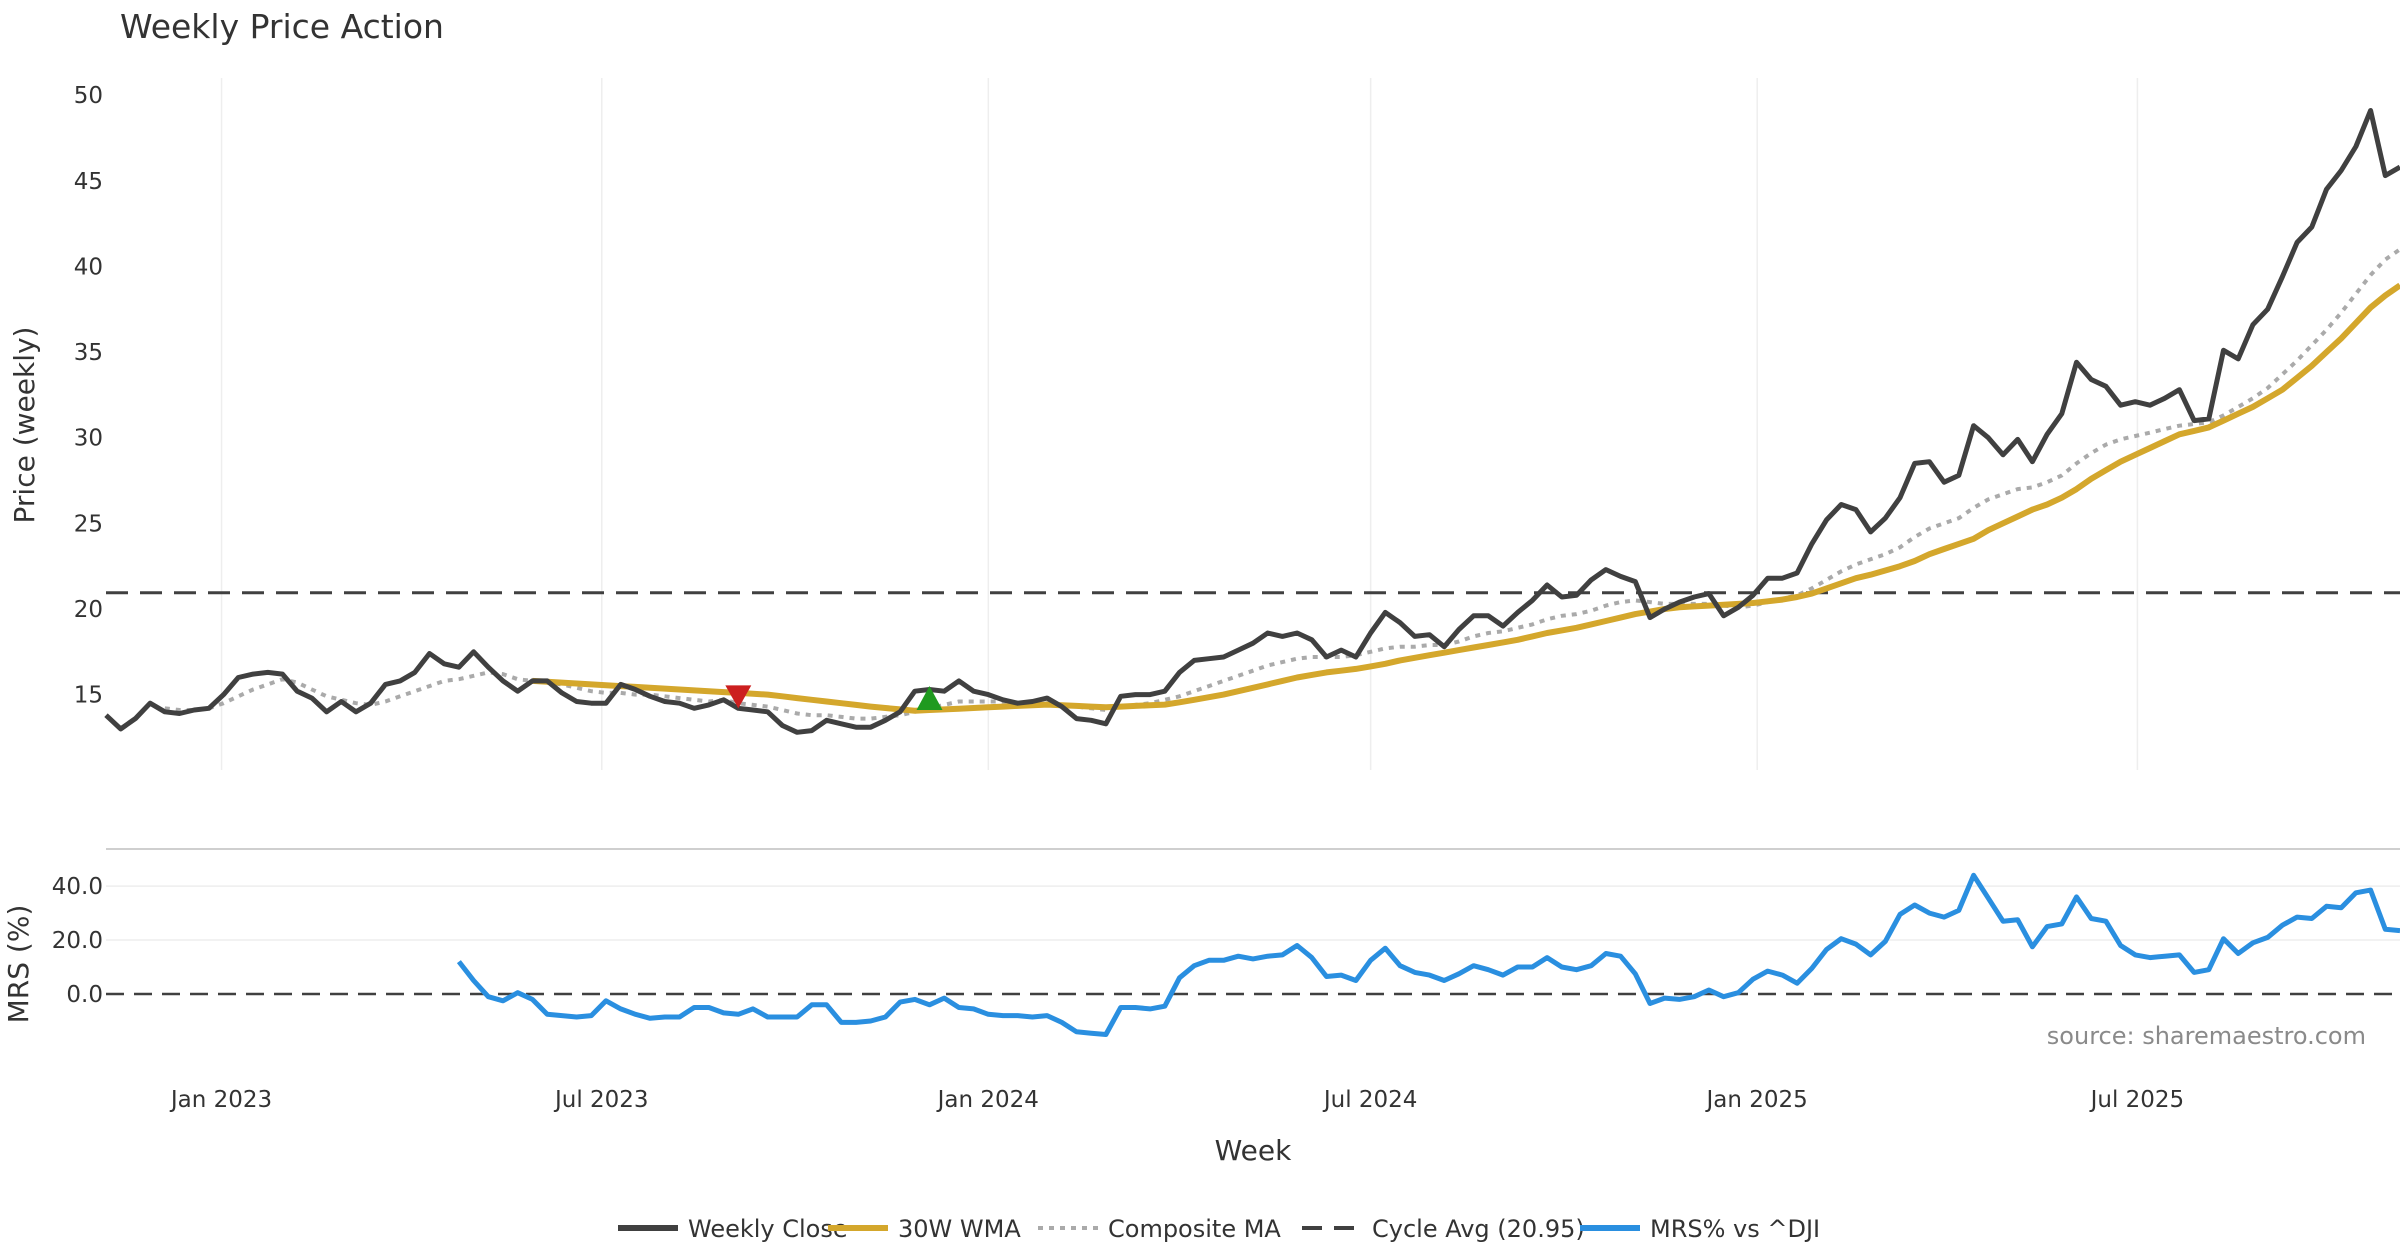 The width and height of the screenshot is (2400, 1260). I want to click on price-y-tick-label: 15, so click(88, 696).